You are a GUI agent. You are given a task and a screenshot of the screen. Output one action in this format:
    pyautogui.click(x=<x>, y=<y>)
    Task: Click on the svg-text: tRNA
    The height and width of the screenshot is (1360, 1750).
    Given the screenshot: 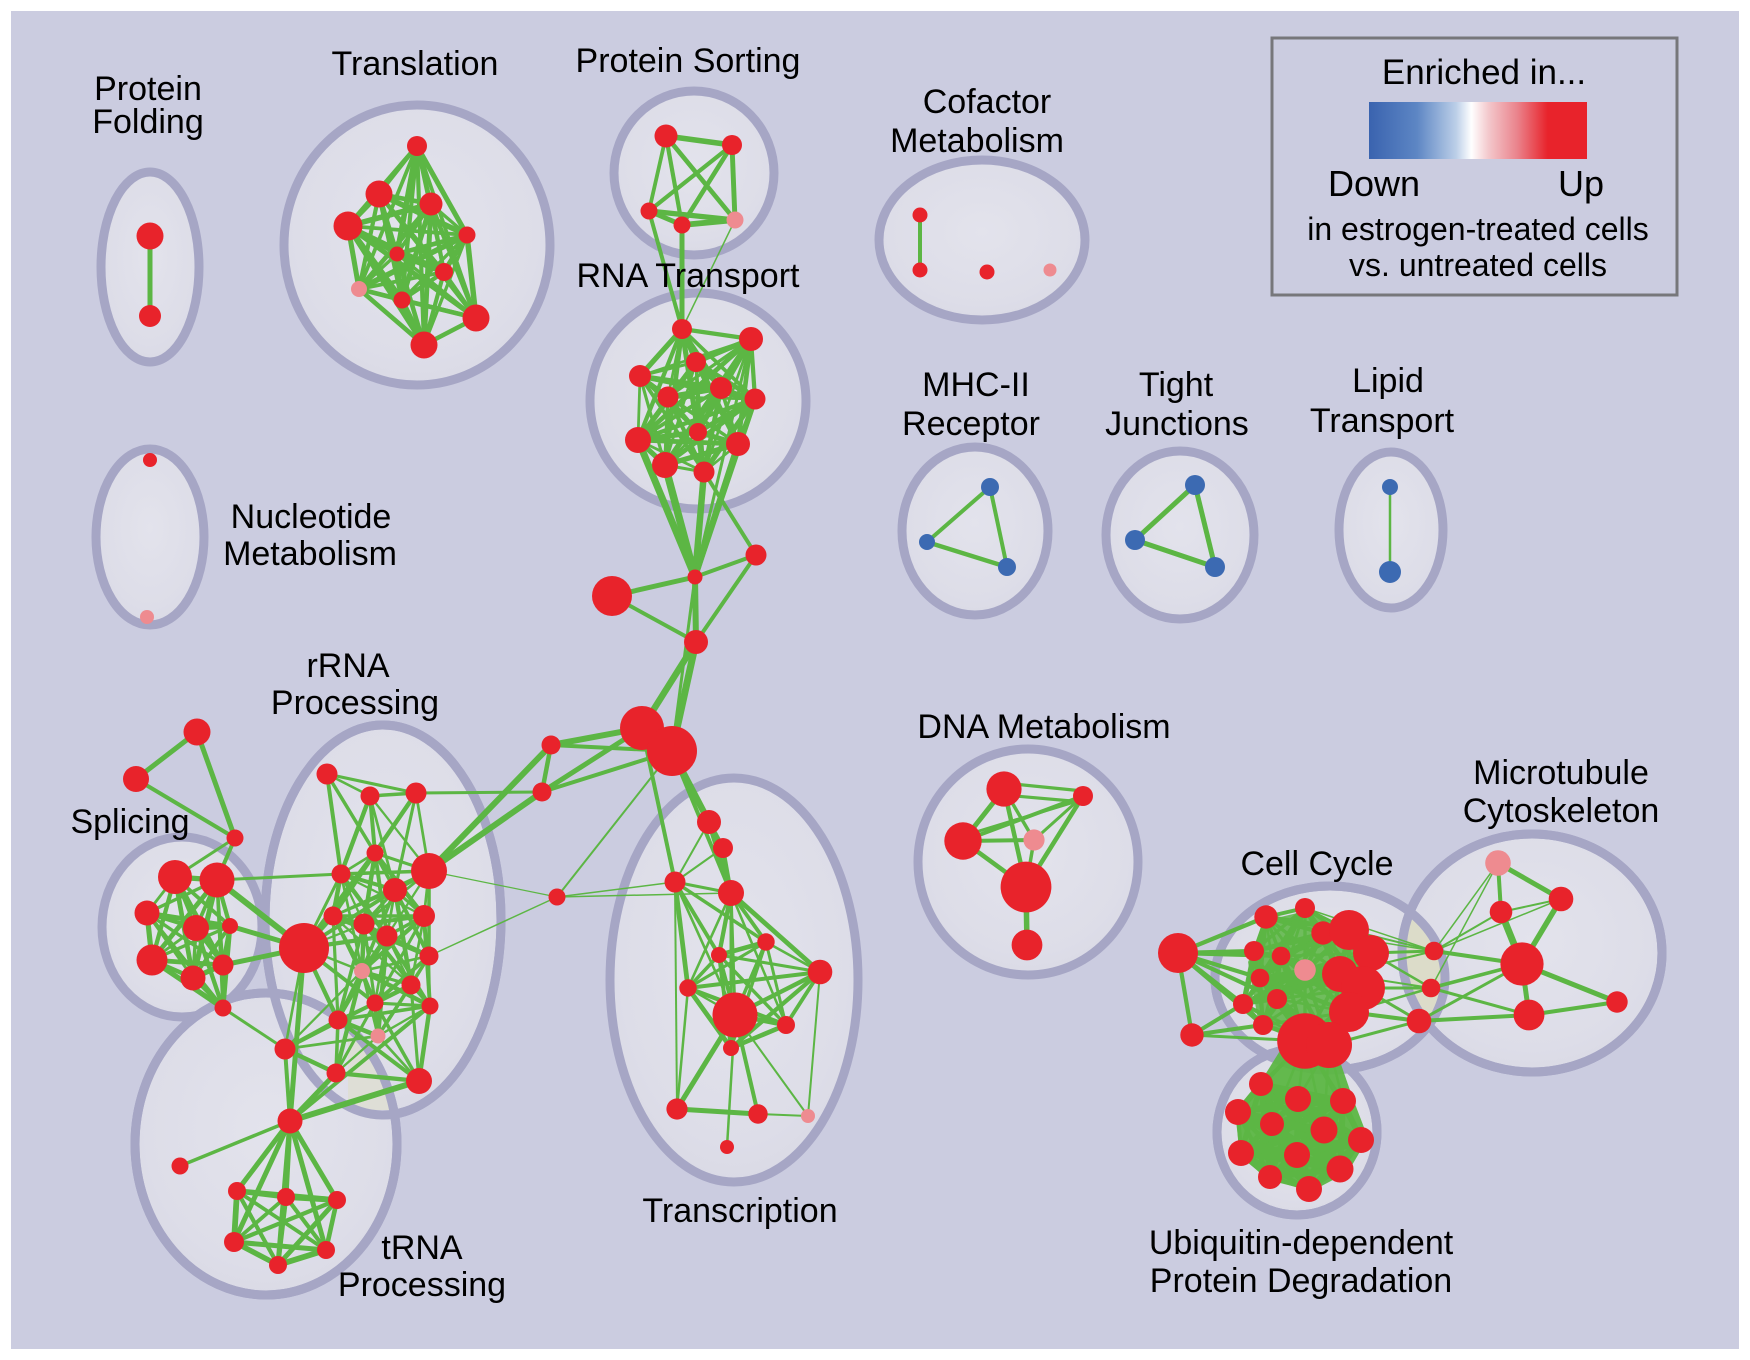 What is the action you would take?
    pyautogui.click(x=422, y=1248)
    